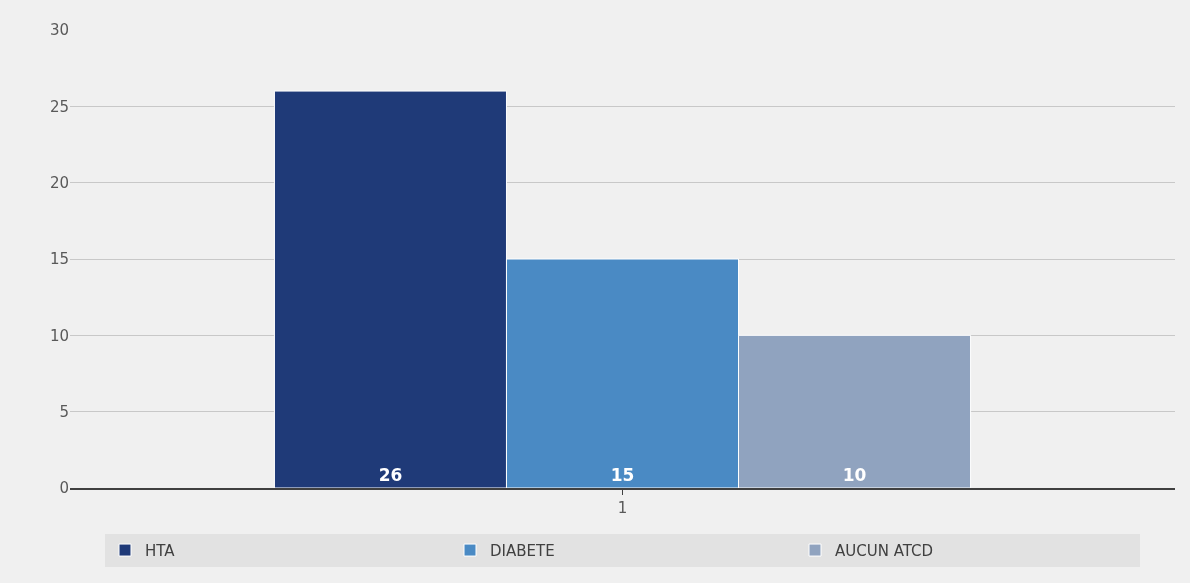  What do you see at coordinates (59, 182) in the screenshot?
I see `y-tick-label: 20` at bounding box center [59, 182].